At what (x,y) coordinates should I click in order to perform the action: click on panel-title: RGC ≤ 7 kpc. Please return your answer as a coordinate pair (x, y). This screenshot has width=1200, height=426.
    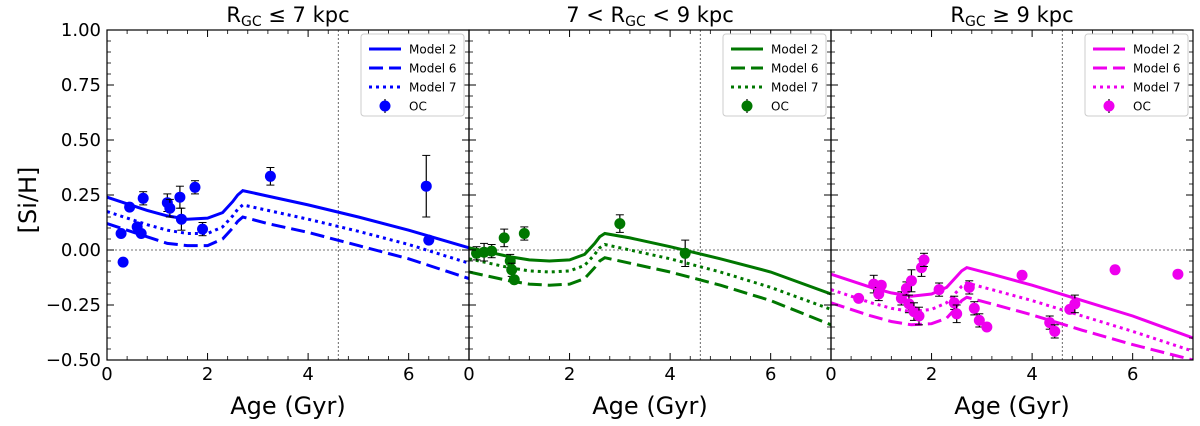
    Looking at the image, I should click on (287, 16).